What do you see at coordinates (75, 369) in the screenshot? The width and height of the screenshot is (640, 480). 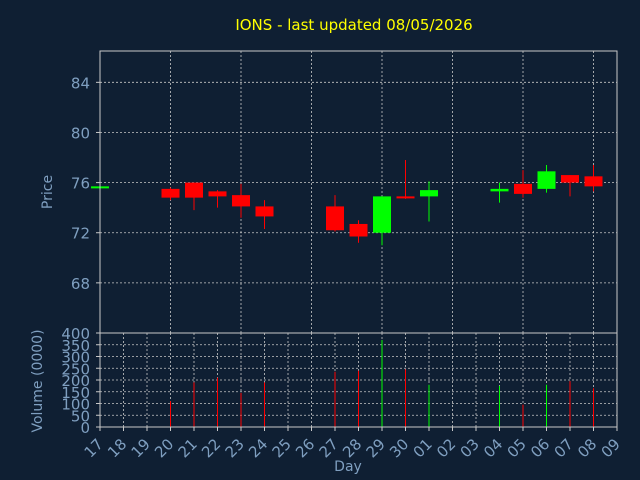 I see `volume-tick-label: 250` at bounding box center [75, 369].